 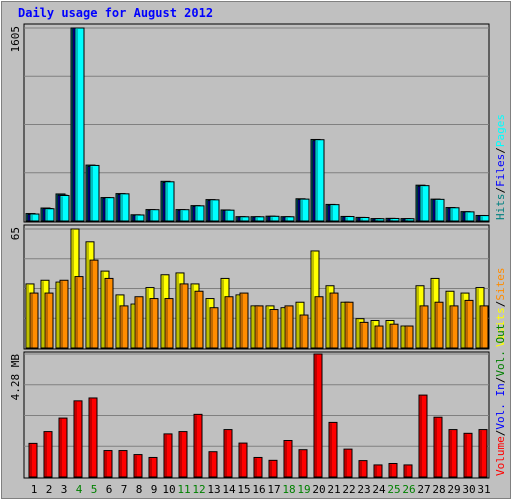 What do you see at coordinates (500, 400) in the screenshot?
I see `panel-volume-legend: Volume/Vol. In/Vol. Out` at bounding box center [500, 400].